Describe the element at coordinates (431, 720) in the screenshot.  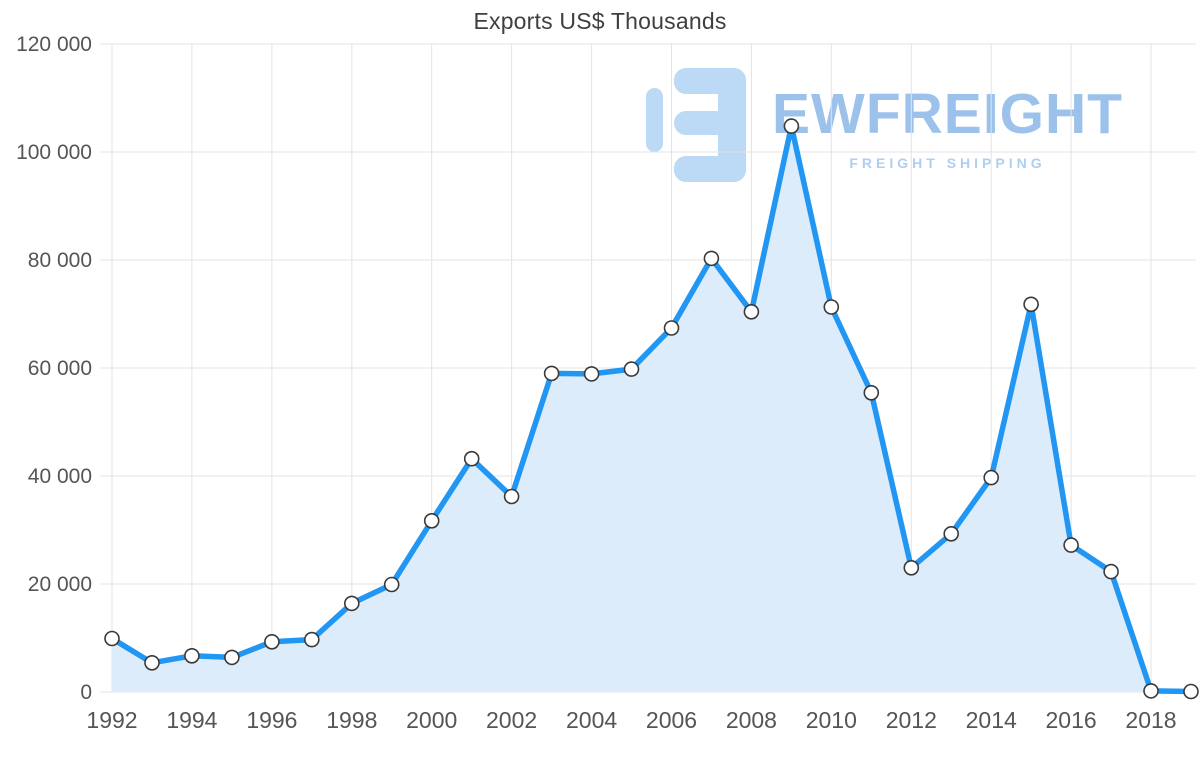
I see `x-axis-label: 2000` at that location.